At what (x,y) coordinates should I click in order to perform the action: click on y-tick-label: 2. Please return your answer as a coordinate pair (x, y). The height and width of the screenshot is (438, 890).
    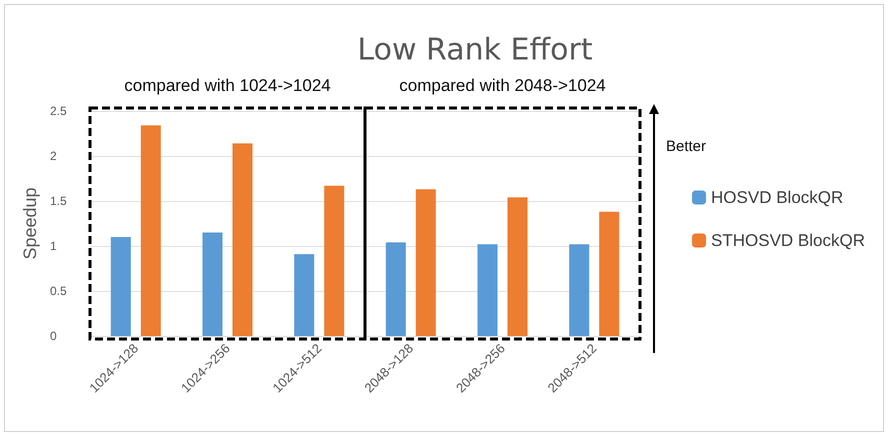
    Looking at the image, I should click on (53, 156).